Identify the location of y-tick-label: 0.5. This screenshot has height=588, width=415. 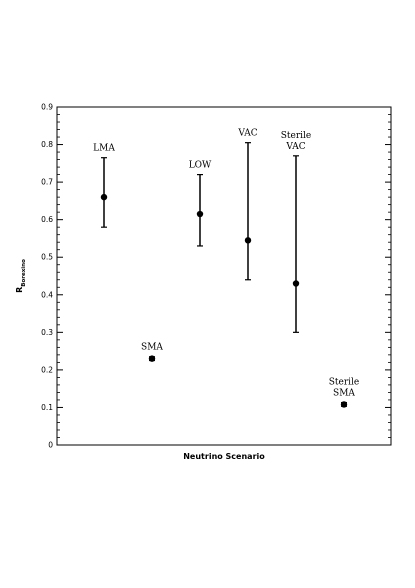
(47, 257).